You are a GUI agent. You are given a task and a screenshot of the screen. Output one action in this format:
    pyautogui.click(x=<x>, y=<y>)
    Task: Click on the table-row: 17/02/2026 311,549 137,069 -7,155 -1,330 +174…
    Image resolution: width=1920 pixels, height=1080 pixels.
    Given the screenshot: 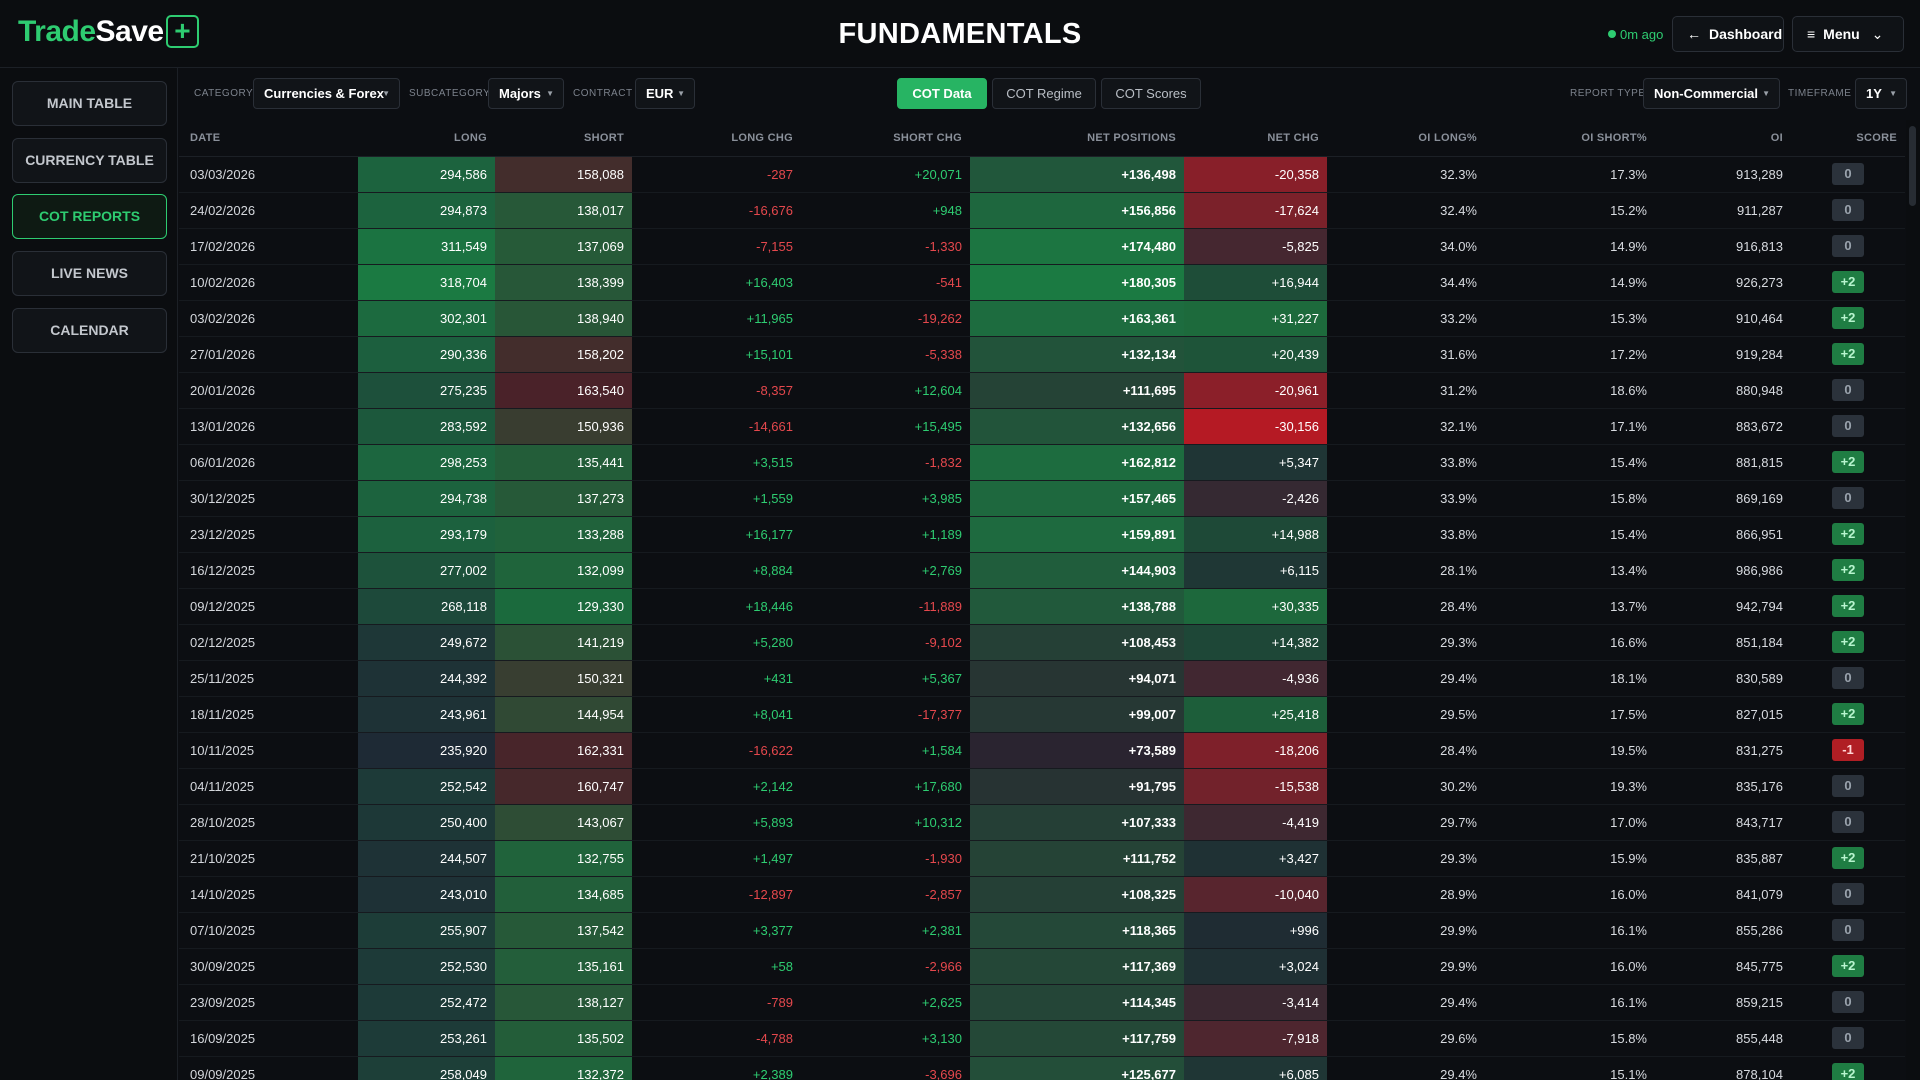 What is the action you would take?
    pyautogui.click(x=1042, y=246)
    